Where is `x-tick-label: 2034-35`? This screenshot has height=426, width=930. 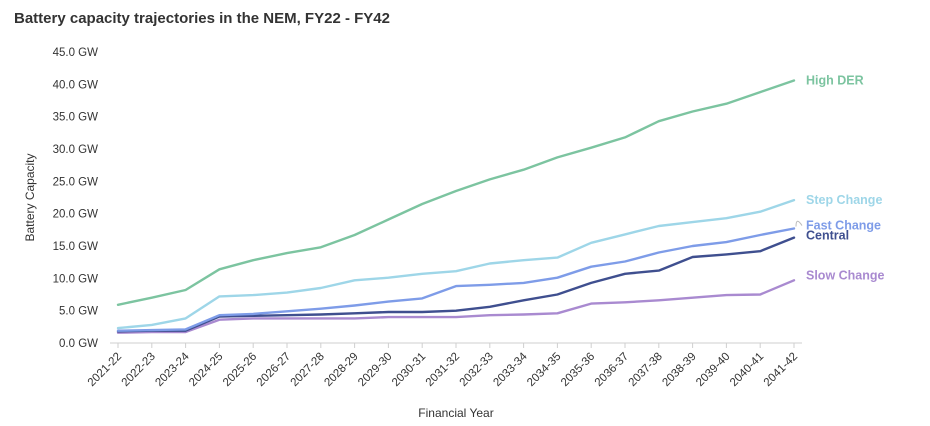
x-tick-label: 2034-35 is located at coordinates (544, 370).